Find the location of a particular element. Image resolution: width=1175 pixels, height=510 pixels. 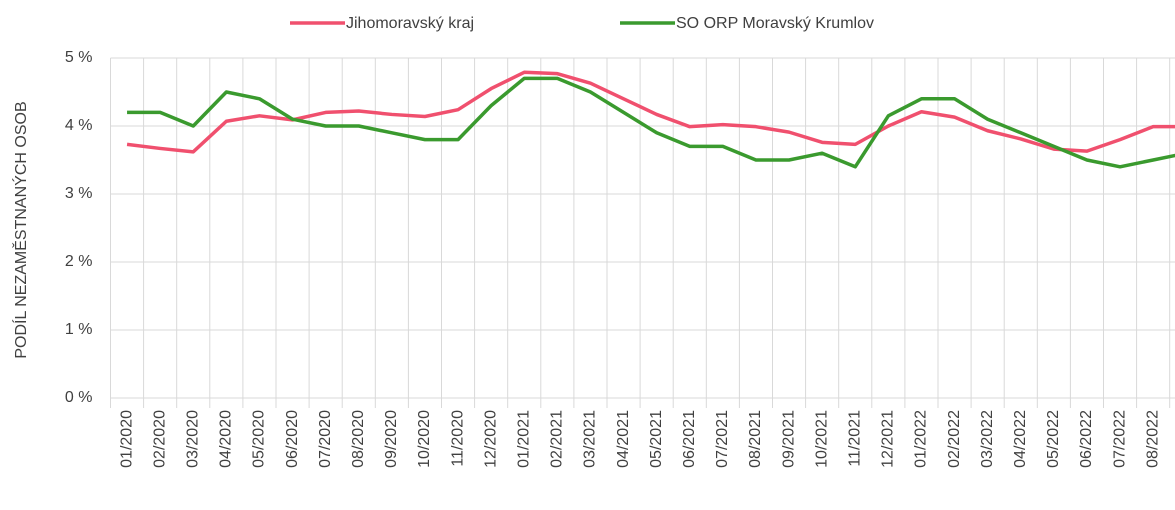

x-tick-label: 11/2020 is located at coordinates (457, 438).